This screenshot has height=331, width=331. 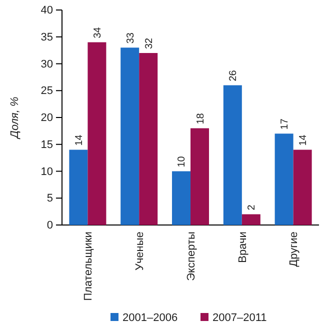 I want to click on legend-label: 2001–2006, so click(x=150, y=318).